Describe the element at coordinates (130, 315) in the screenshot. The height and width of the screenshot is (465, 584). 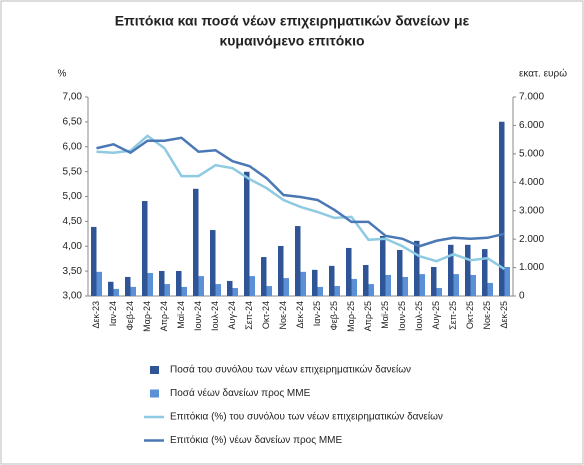
I see `x-tick-label: Φεβ-24` at that location.